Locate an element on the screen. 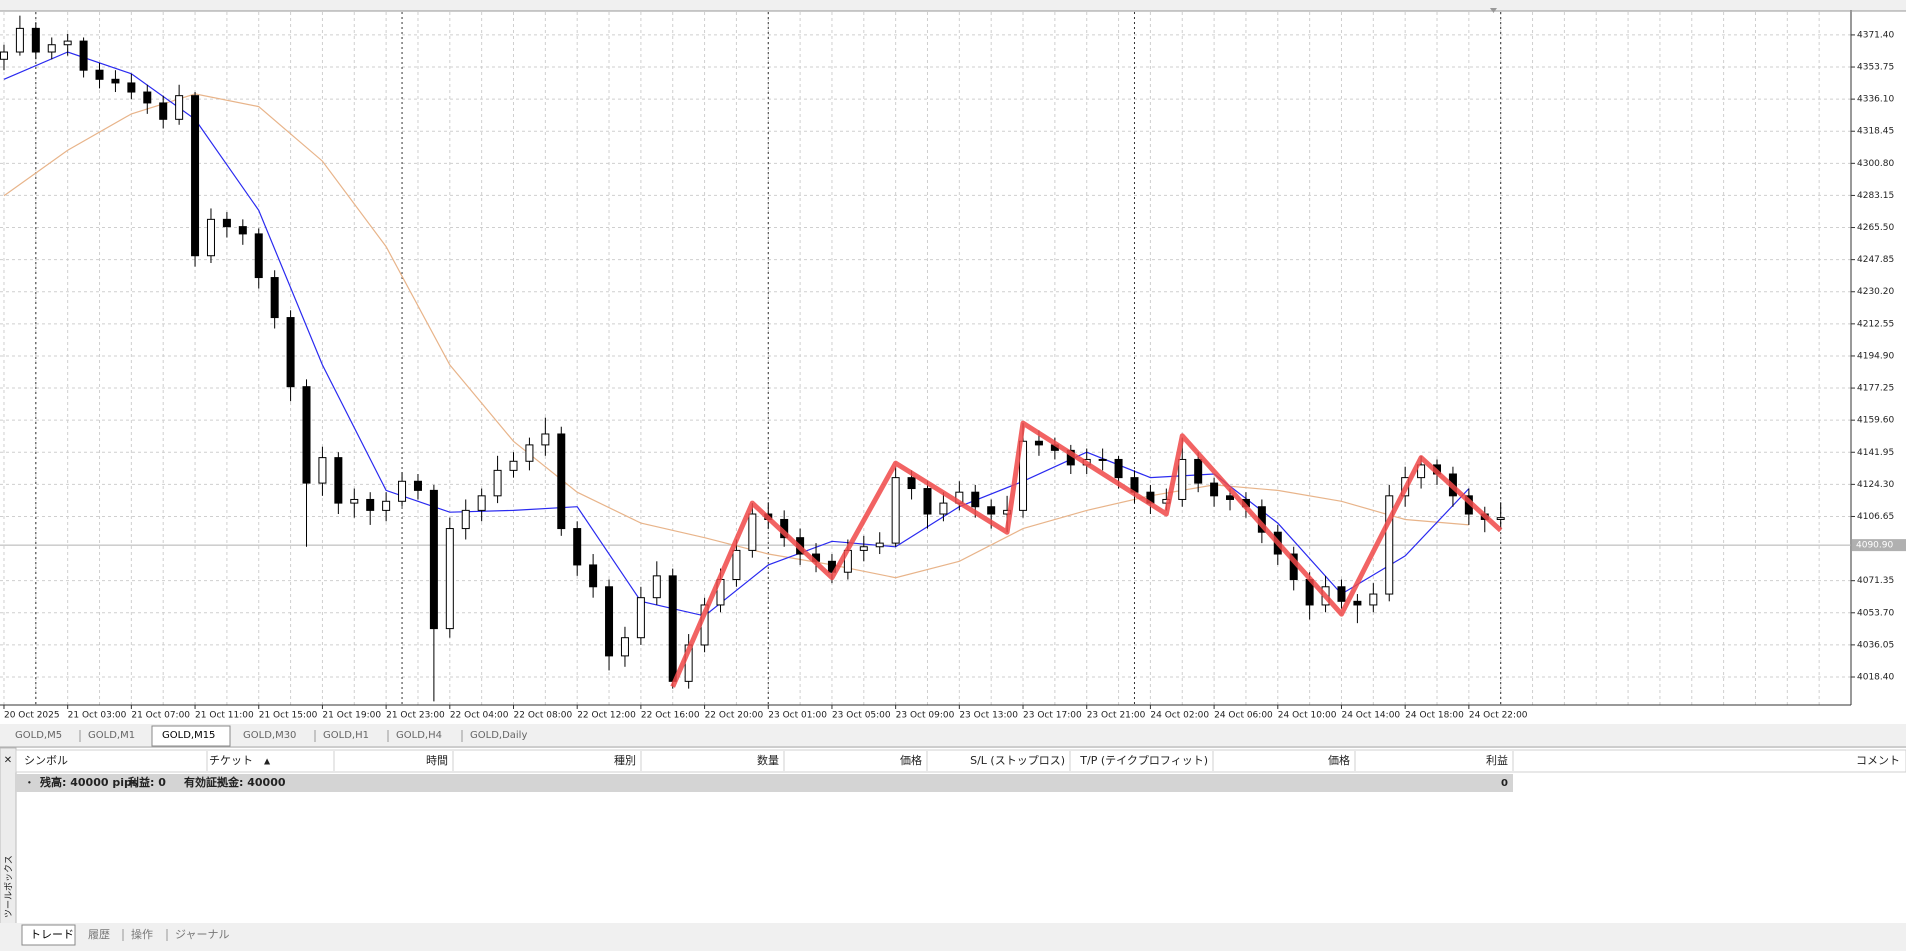 This screenshot has height=951, width=1906. column-header: チケット is located at coordinates (231, 760).